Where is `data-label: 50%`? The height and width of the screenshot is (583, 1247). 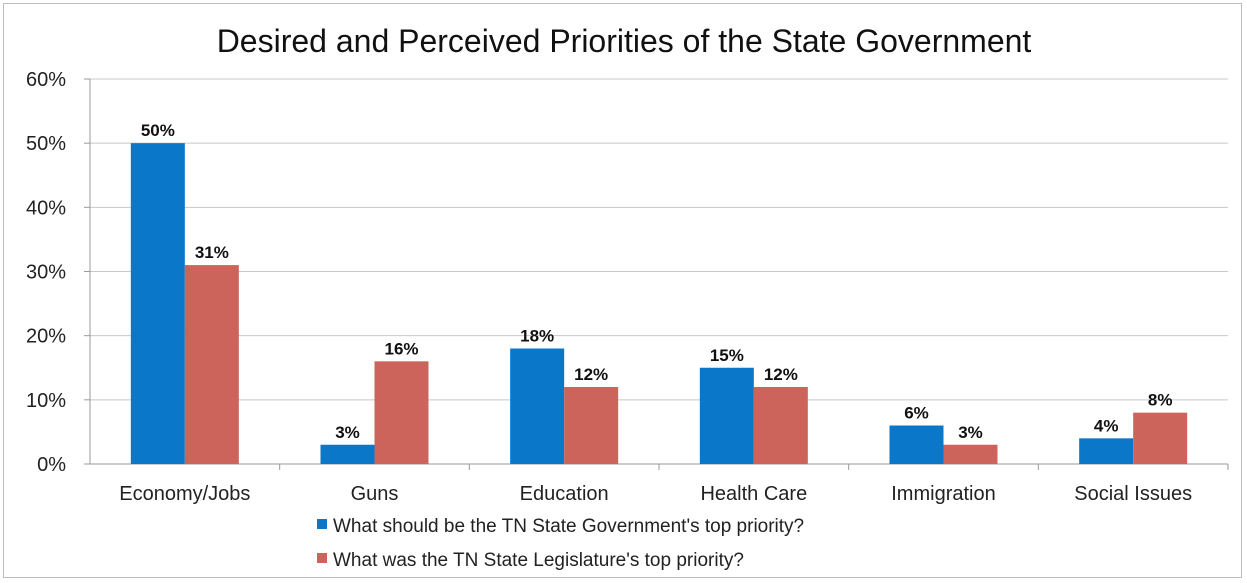 data-label: 50% is located at coordinates (158, 130).